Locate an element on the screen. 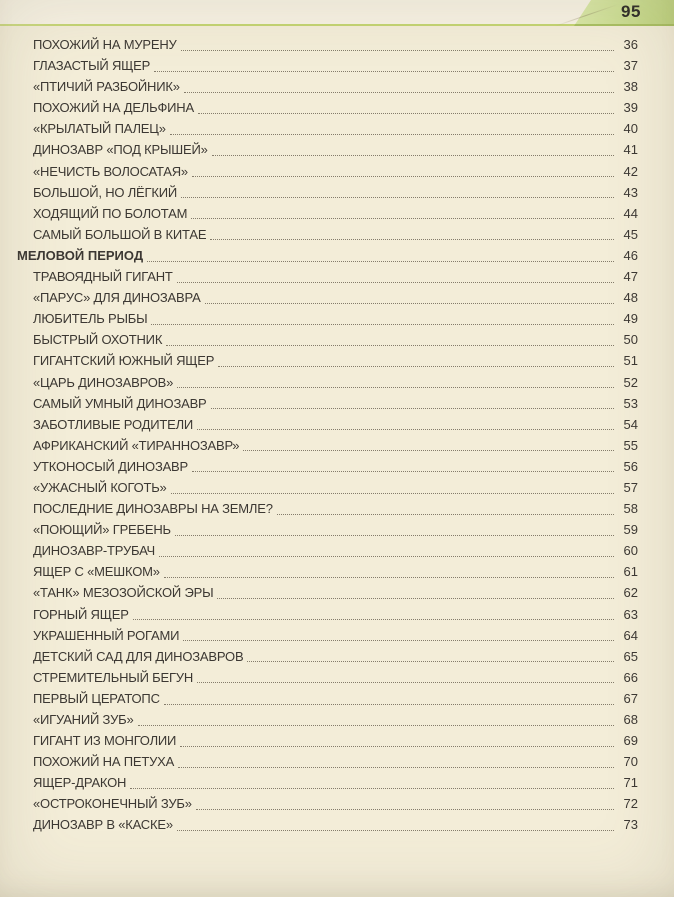 The height and width of the screenshot is (897, 674). toc-entry-page: 42 is located at coordinates (630, 171).